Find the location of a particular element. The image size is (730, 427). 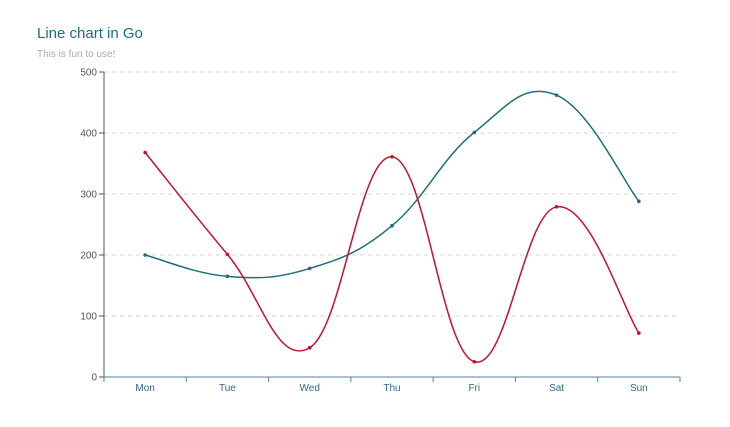

x-tick-label: Fri is located at coordinates (474, 388).